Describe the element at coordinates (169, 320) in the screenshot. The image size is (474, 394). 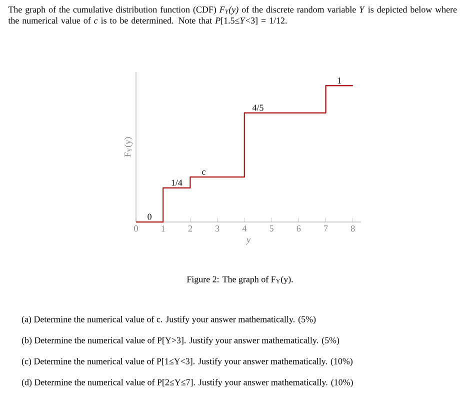
I see `text: (a) Determine the numerical value of c. Justify your answer mathematically. (5%)` at that location.